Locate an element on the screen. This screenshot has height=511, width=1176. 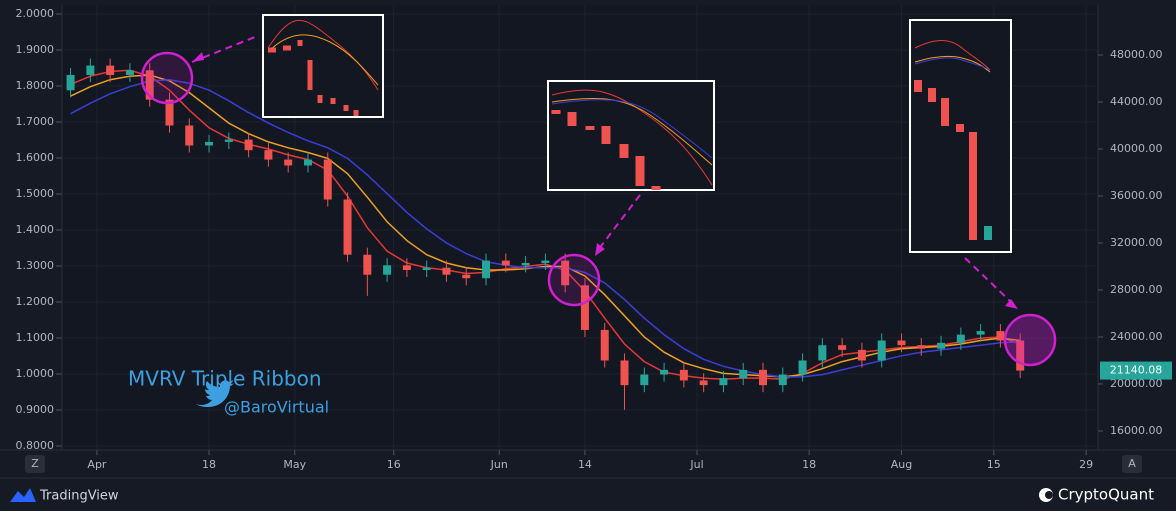
cryptoquant-brand: CryptoQuant is located at coordinates (1106, 495).